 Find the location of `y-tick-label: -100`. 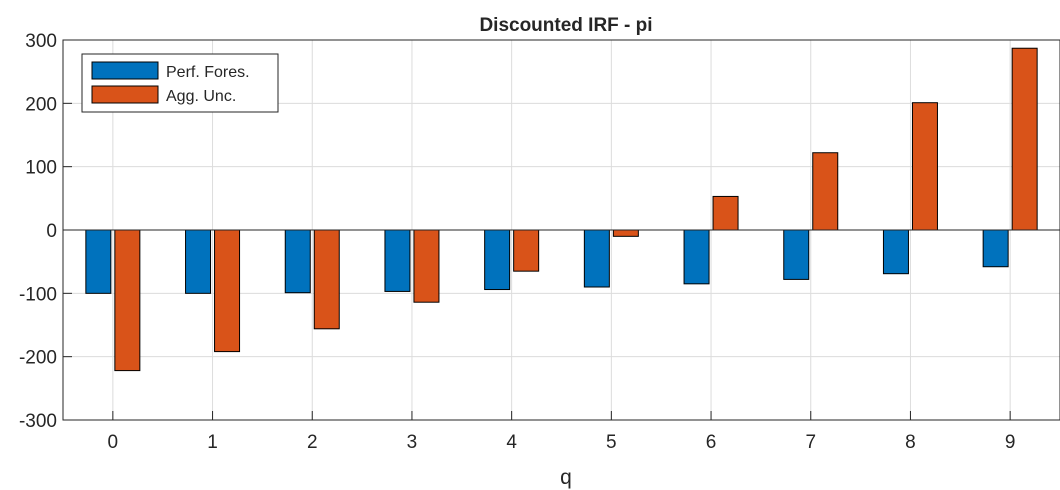

y-tick-label: -100 is located at coordinates (38, 294).